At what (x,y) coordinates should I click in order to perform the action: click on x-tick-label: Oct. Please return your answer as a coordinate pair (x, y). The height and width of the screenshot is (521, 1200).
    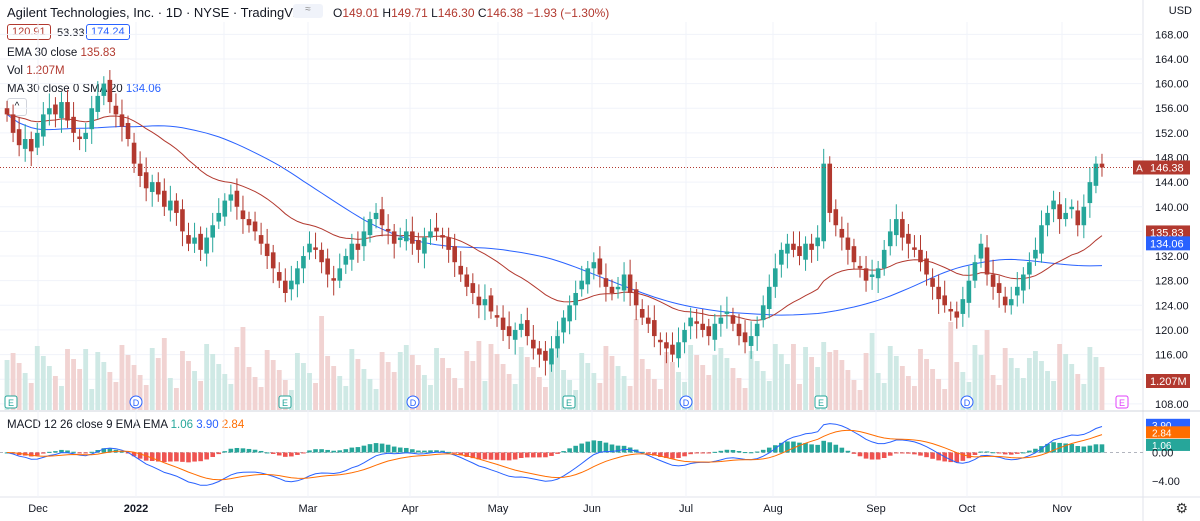
    Looking at the image, I should click on (966, 509).